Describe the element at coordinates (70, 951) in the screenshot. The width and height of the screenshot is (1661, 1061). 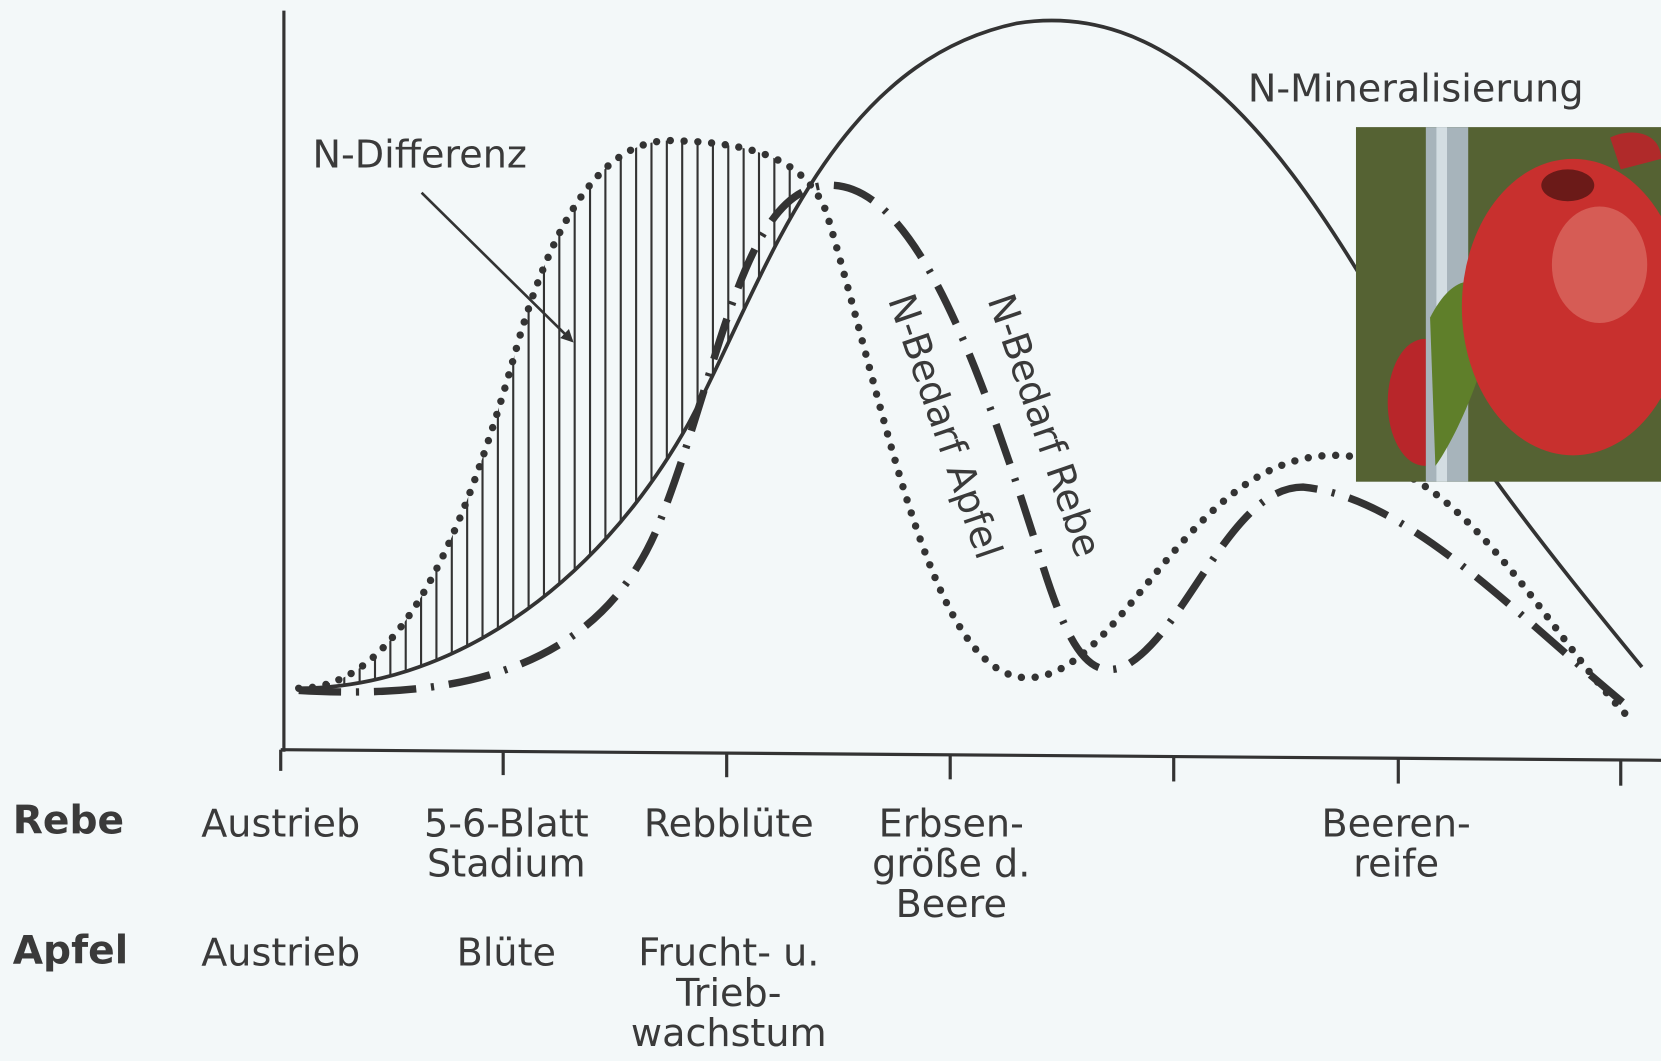
I see `row-label: Apfel` at that location.